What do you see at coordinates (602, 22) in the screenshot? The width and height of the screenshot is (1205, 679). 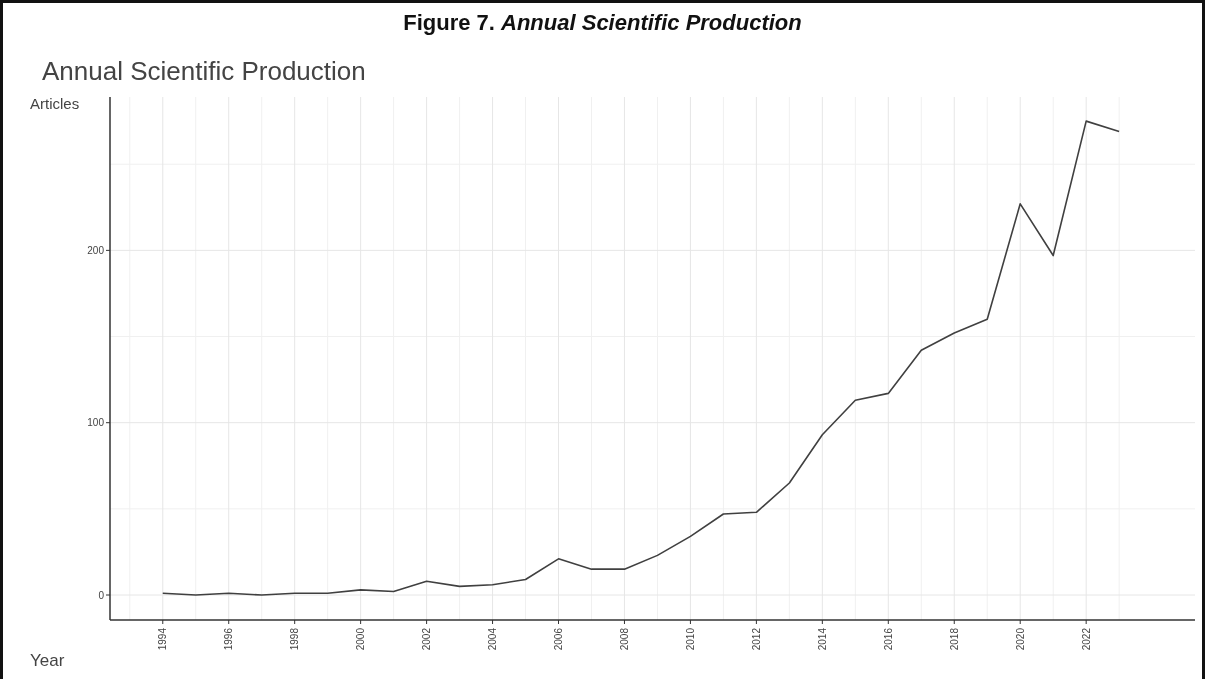 I see `chart-title: Figure 7. Annual Scientific Production` at bounding box center [602, 22].